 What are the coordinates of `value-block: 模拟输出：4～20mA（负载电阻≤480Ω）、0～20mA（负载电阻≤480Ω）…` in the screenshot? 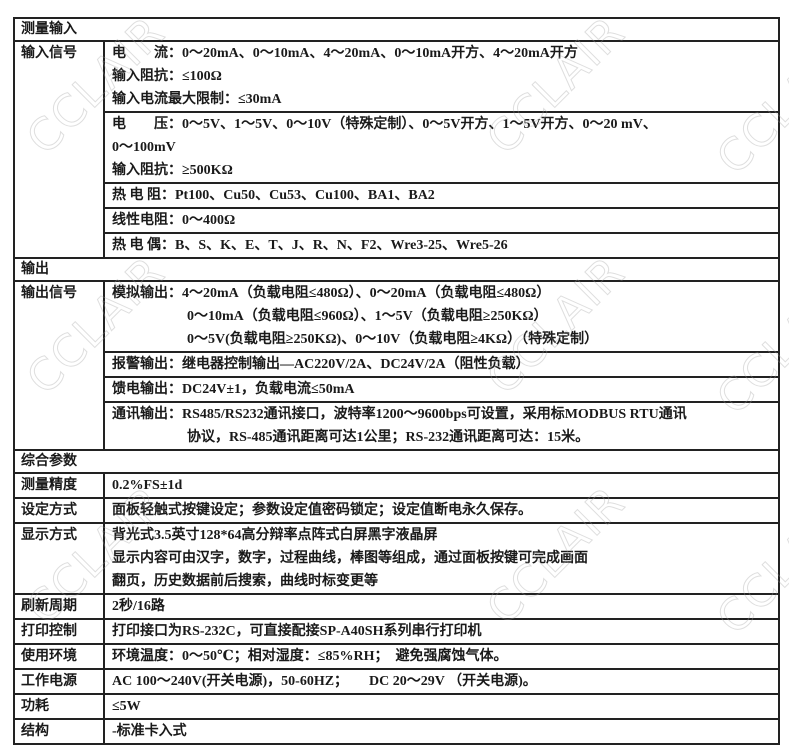 It's located at (441, 316).